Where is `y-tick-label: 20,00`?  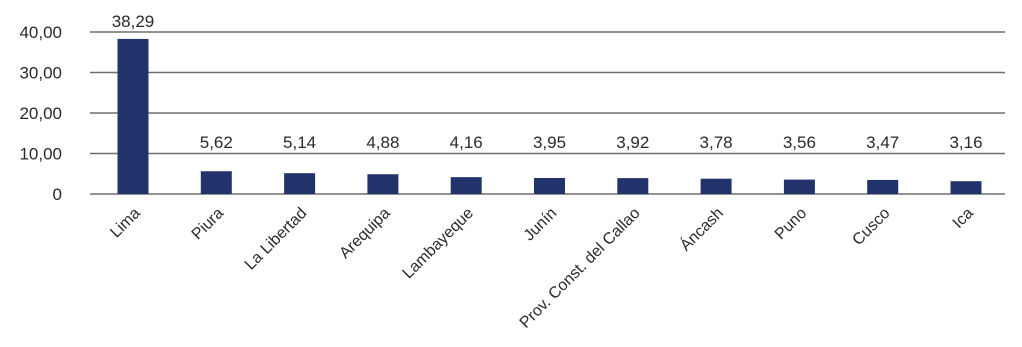 y-tick-label: 20,00 is located at coordinates (40, 113).